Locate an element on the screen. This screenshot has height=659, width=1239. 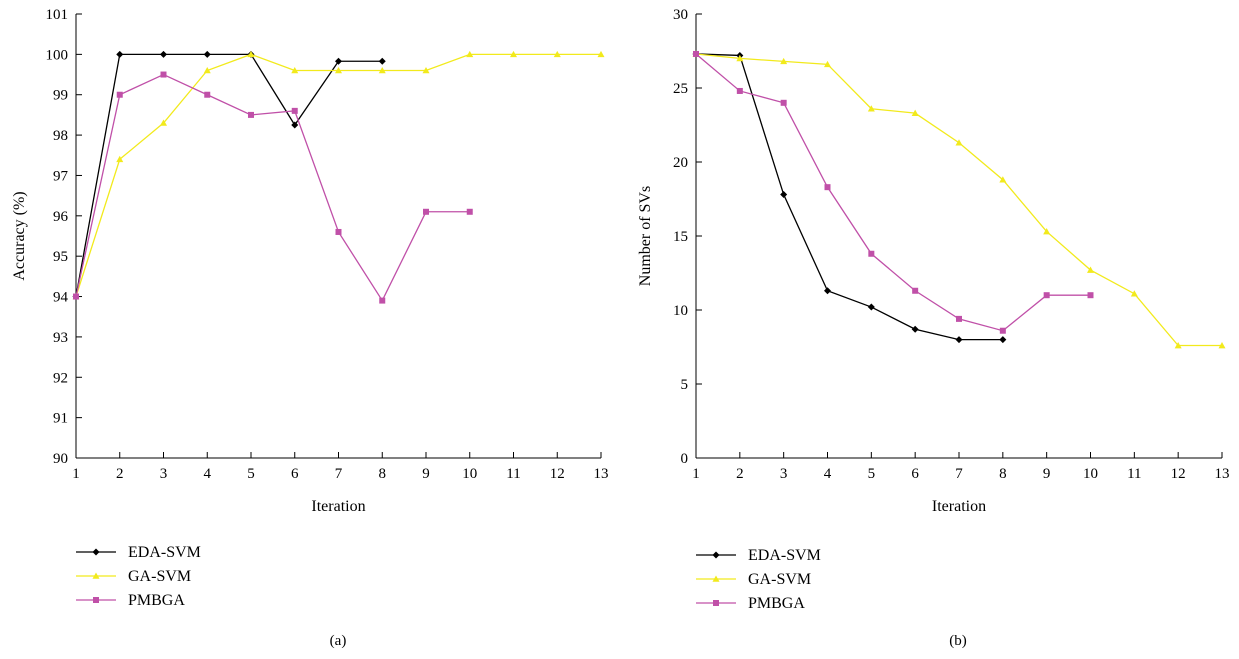
y-tick-label: 101 is located at coordinates (57, 15).